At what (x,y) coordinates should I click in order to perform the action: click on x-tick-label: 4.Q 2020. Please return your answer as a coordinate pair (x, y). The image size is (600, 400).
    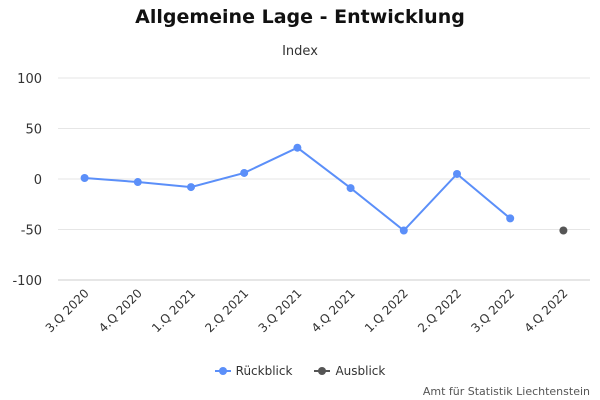
    Looking at the image, I should click on (120, 310).